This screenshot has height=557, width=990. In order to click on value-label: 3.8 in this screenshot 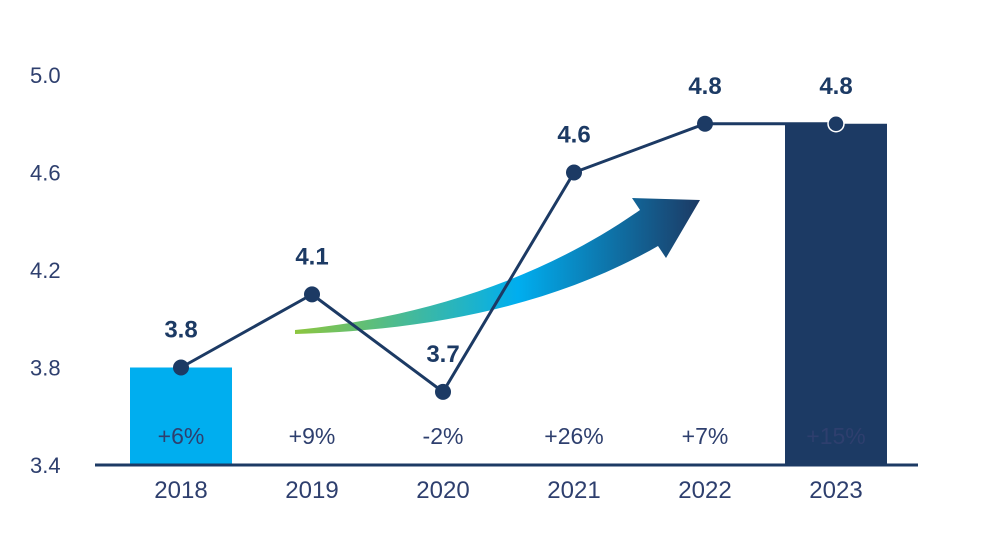, I will do `click(180, 330)`.